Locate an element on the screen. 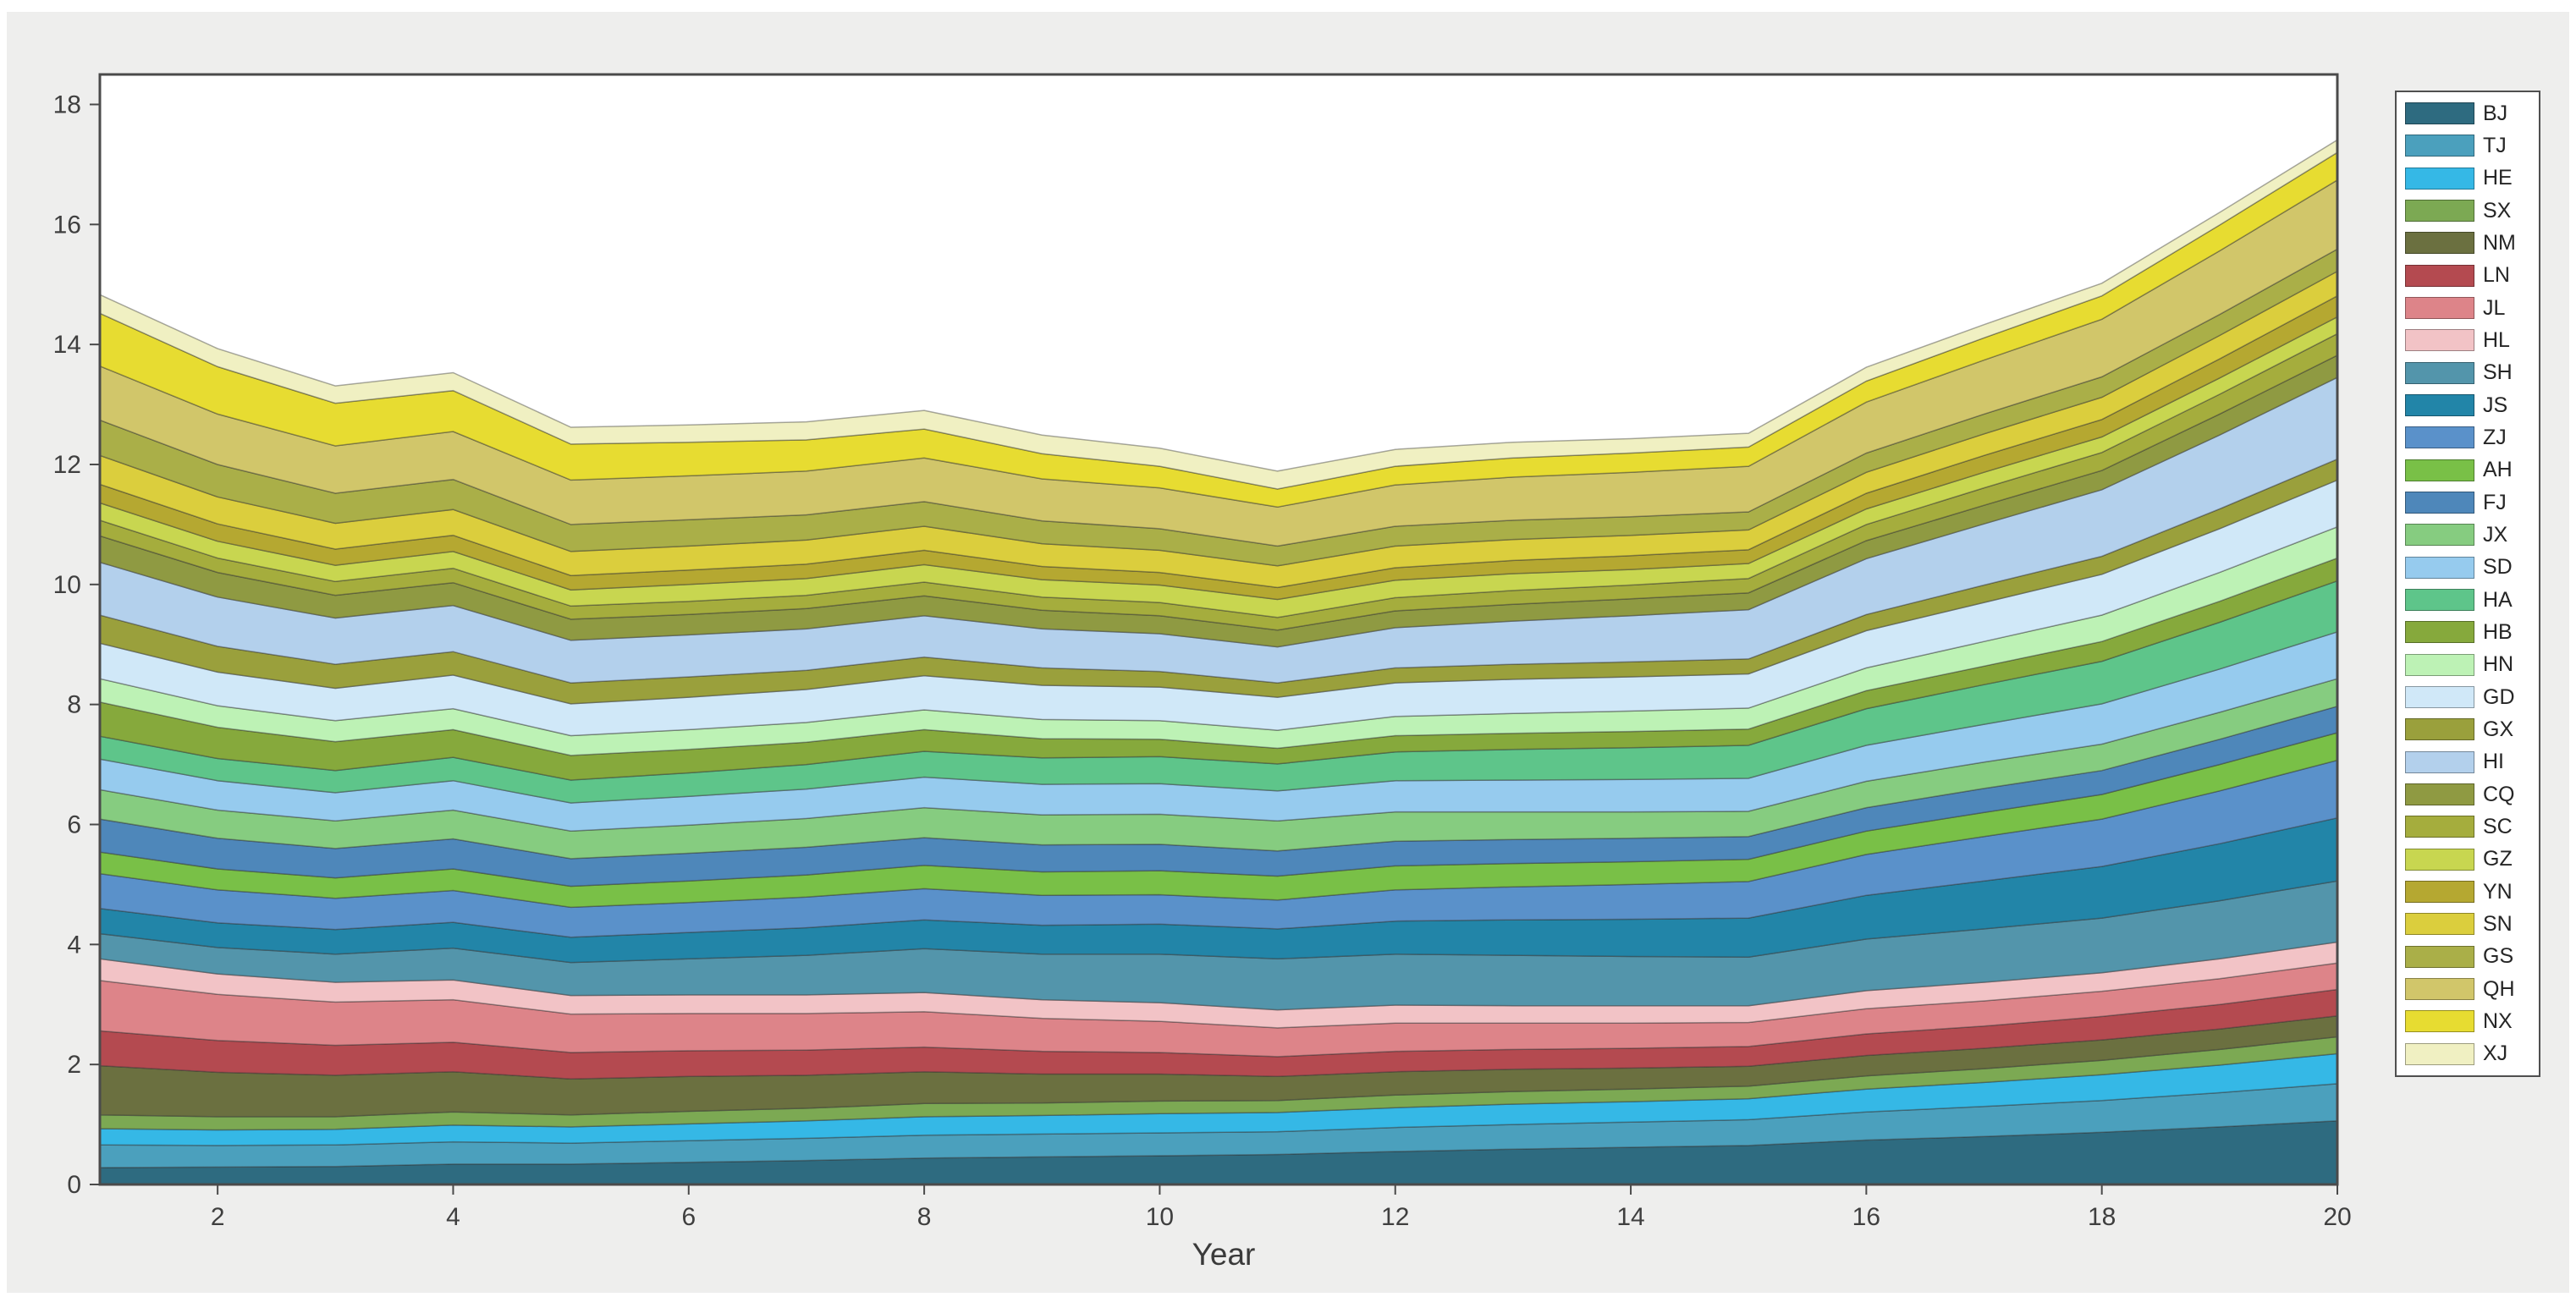  legend-item-ZJ: ZJ is located at coordinates (2472, 437).